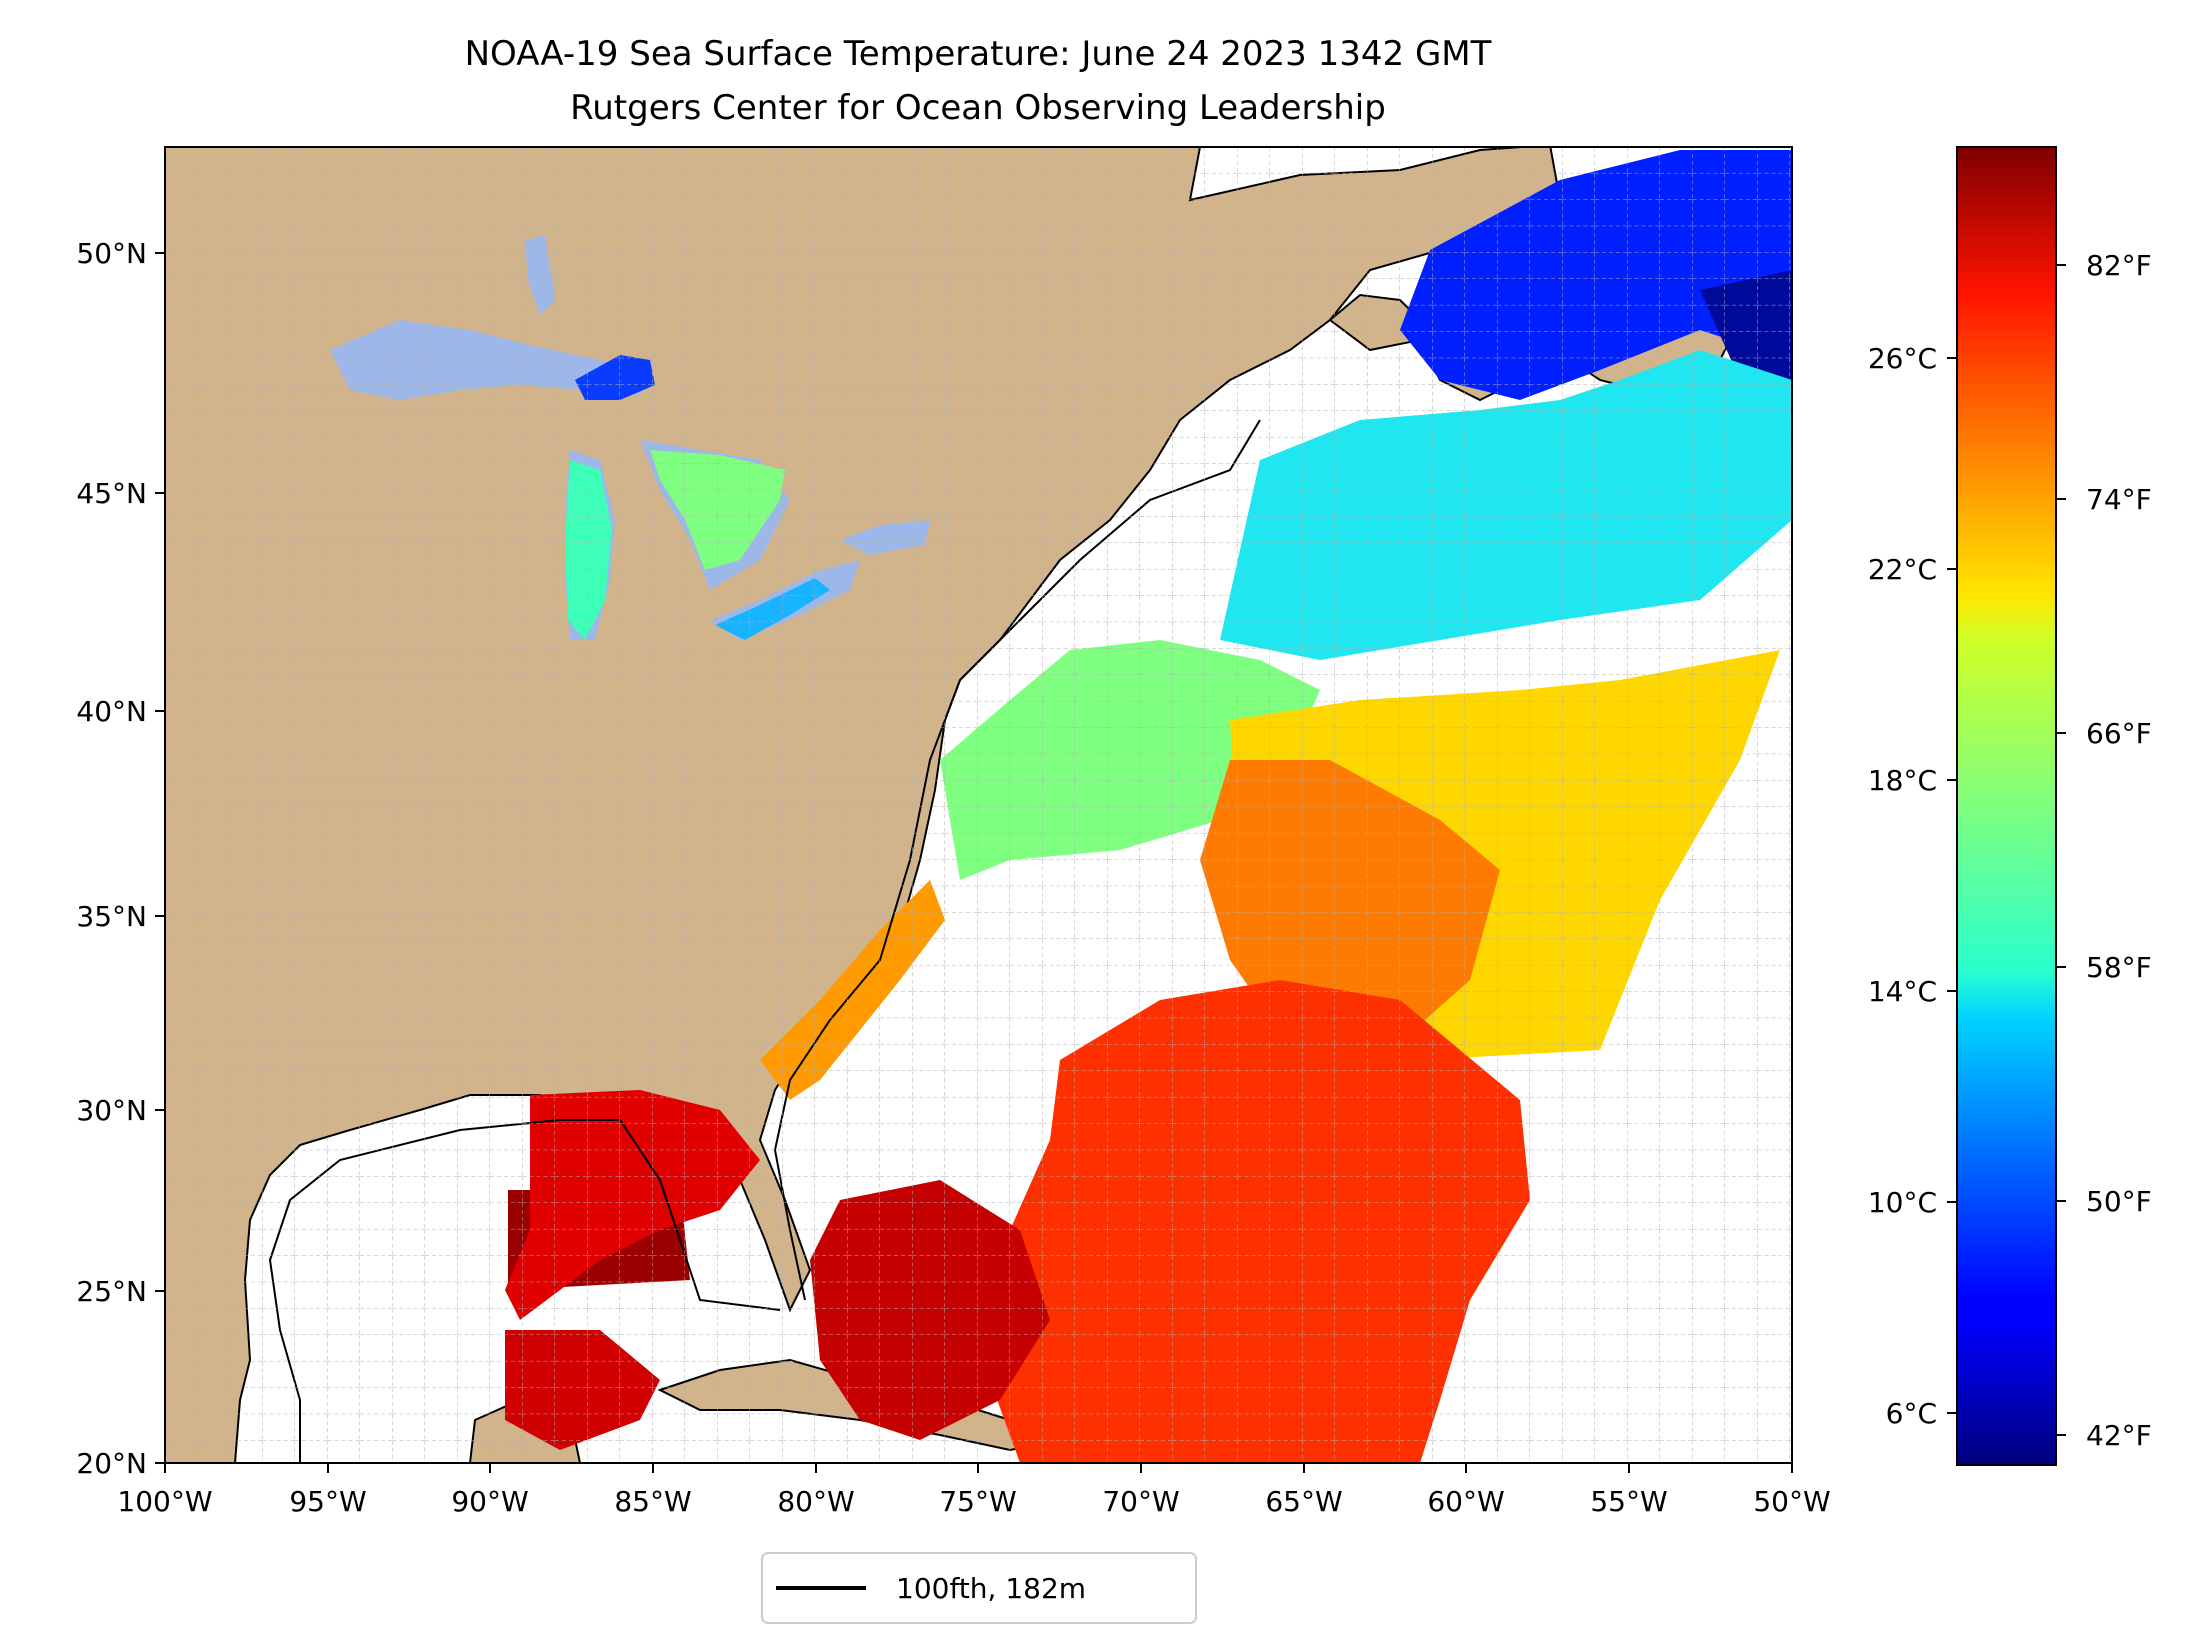 Image resolution: width=2201 pixels, height=1651 pixels. I want to click on colorbar-fahrenheit-tick-marks, so click(2061, 850).